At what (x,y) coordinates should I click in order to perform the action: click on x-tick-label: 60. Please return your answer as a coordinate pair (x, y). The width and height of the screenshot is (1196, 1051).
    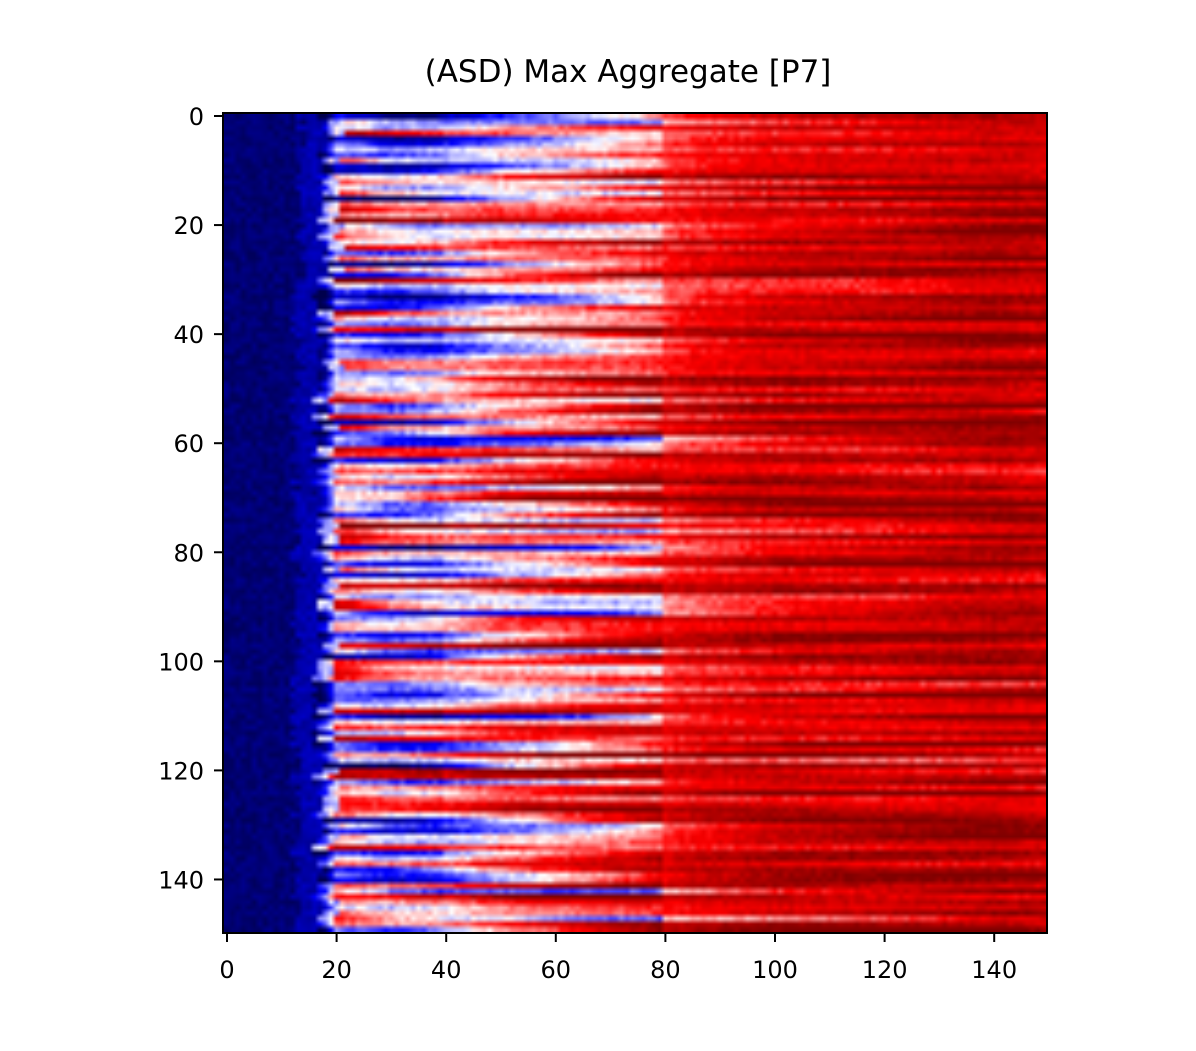
    Looking at the image, I should click on (556, 970).